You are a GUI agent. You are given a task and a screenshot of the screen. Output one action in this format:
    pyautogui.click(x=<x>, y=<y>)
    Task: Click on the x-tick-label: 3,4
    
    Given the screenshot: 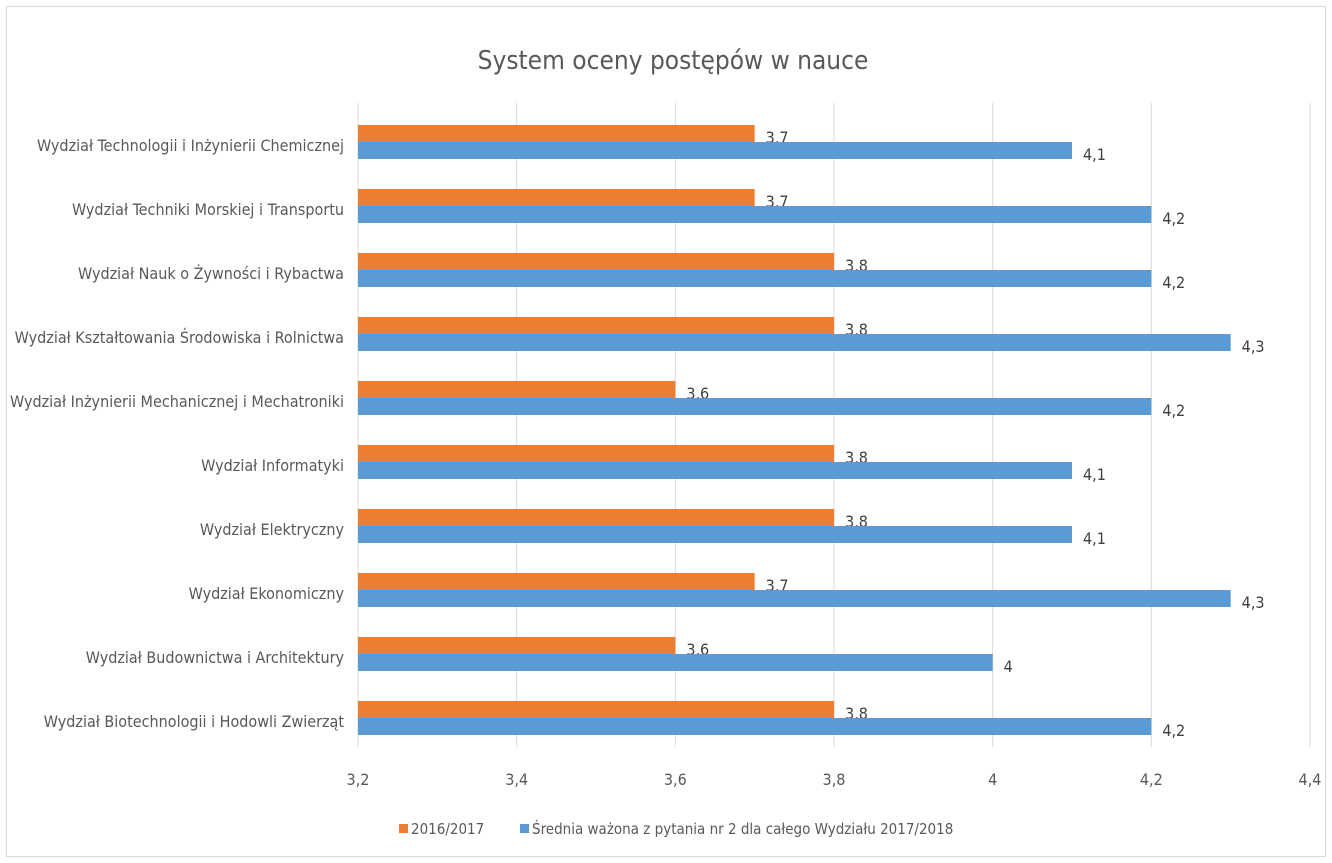 What is the action you would take?
    pyautogui.click(x=516, y=779)
    